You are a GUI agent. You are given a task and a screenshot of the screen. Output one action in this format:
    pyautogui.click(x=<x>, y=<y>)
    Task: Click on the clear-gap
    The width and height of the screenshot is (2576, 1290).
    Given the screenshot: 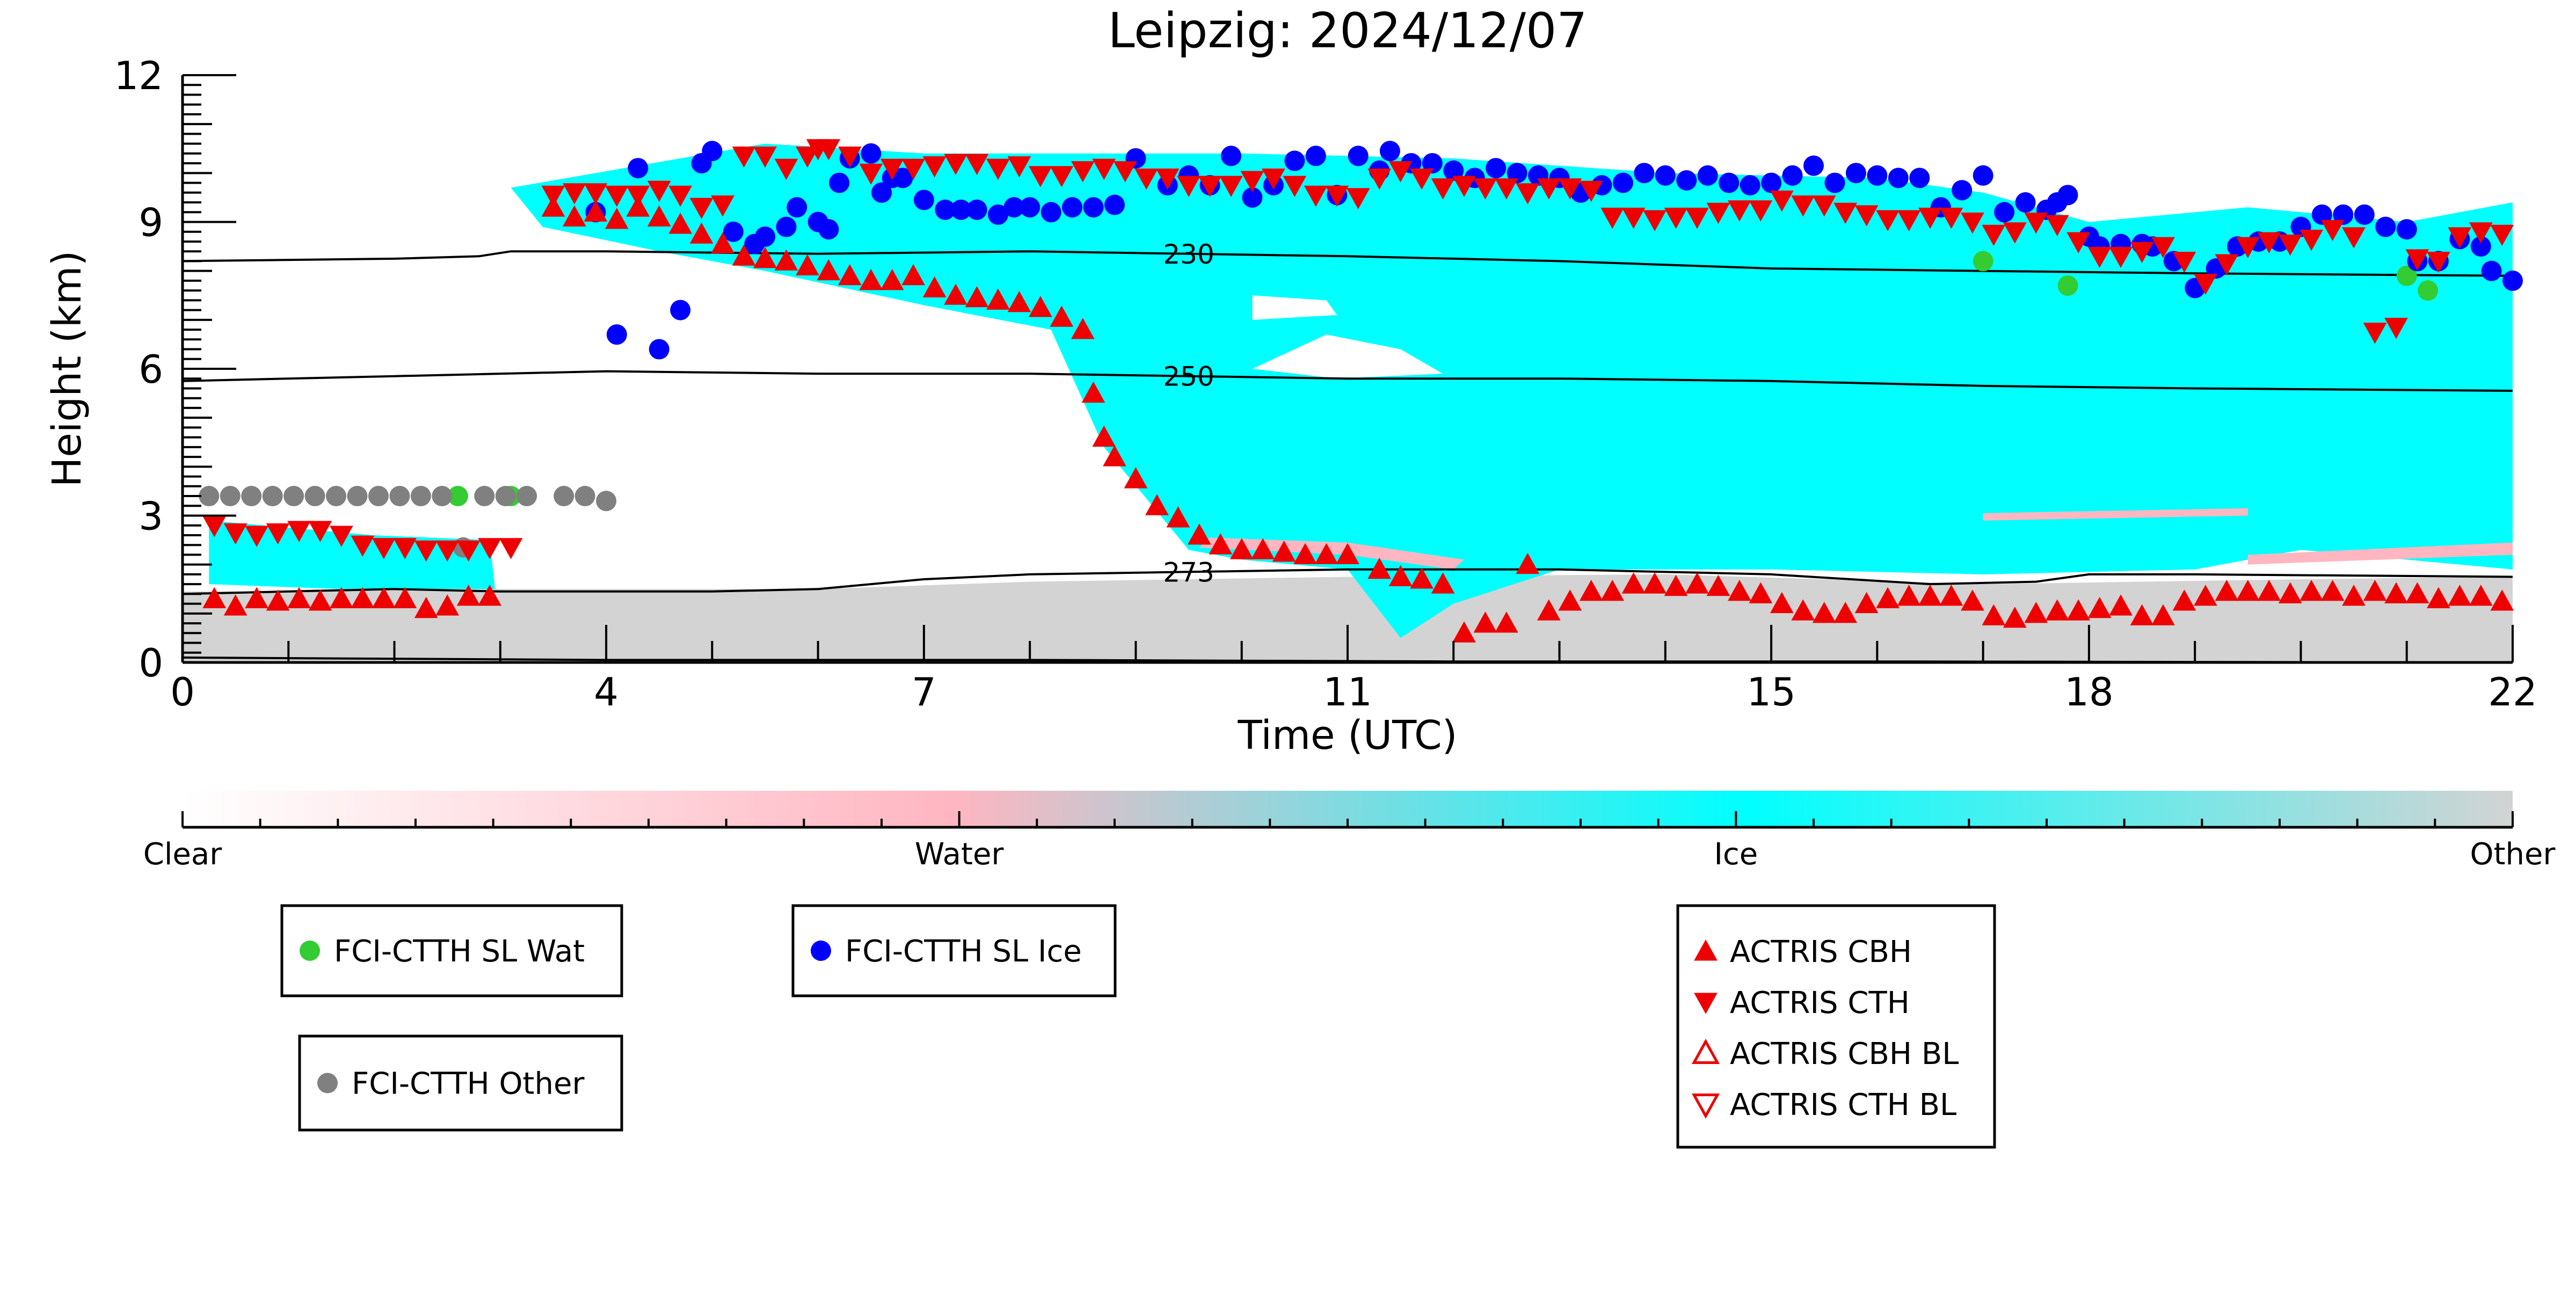 What is the action you would take?
    pyautogui.click(x=1347, y=356)
    